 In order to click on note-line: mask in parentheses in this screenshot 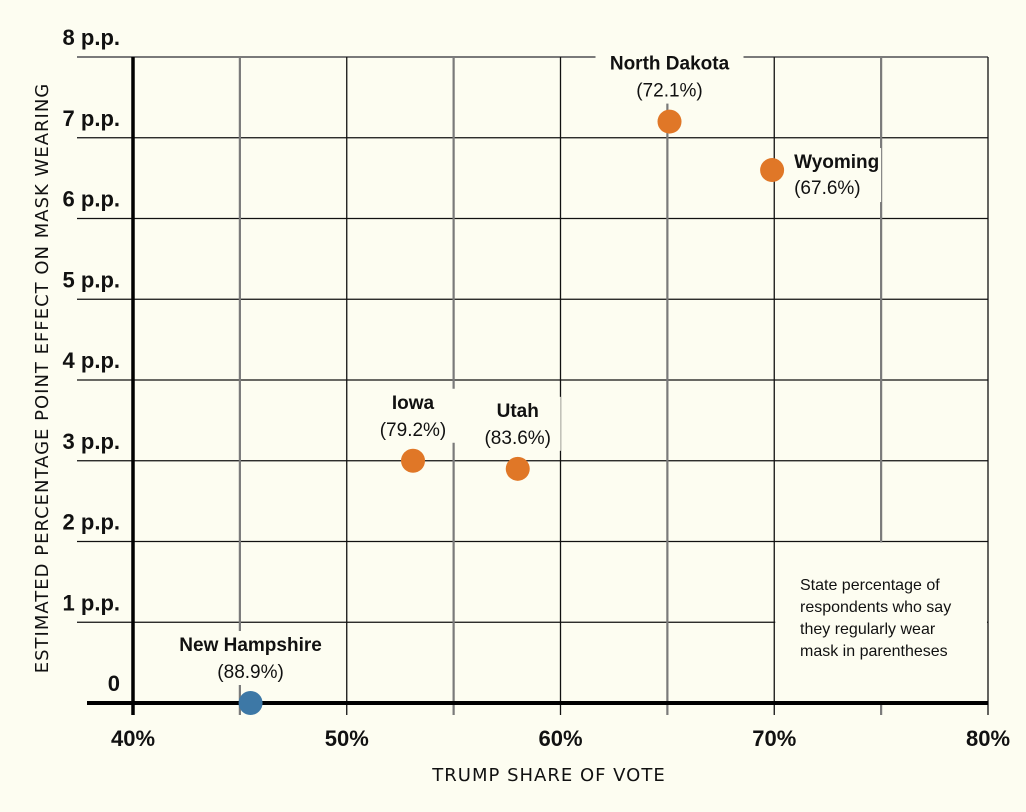, I will do `click(874, 651)`.